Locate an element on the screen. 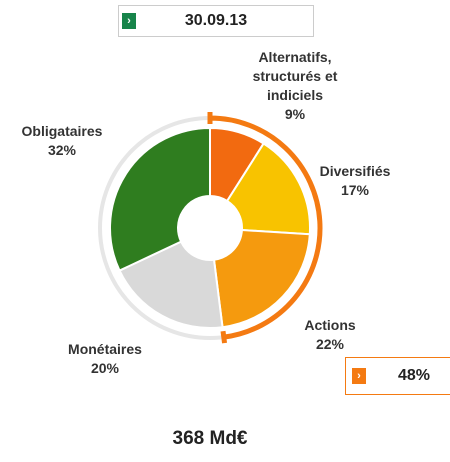 The width and height of the screenshot is (450, 462). category-label: Alternatifs, structurés et indiciels is located at coordinates (295, 76).